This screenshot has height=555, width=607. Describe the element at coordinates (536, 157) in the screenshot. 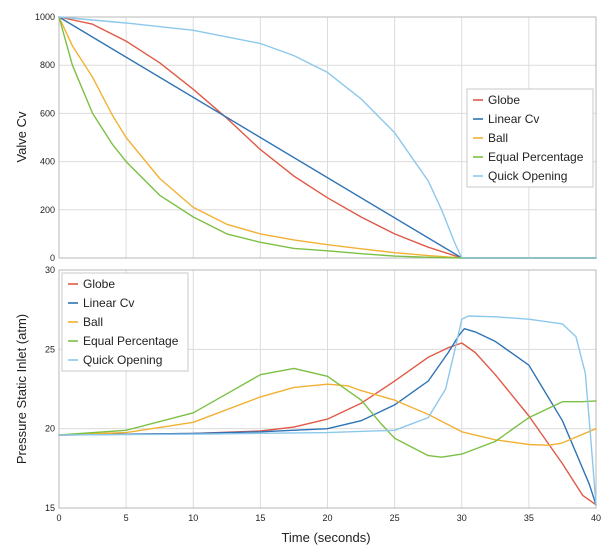

I see `valve-cv-legend-label-equal-percentage: Equal Percentage` at that location.